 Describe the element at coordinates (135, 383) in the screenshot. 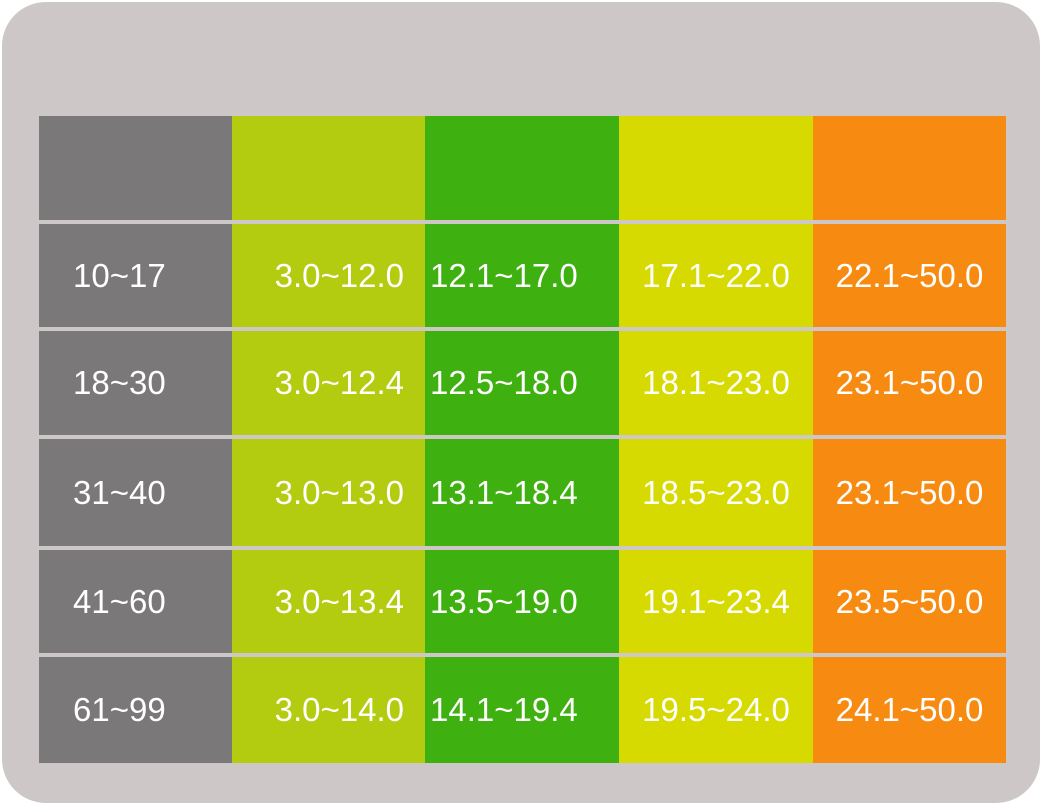

I see `age-range-cell: 18~30` at that location.